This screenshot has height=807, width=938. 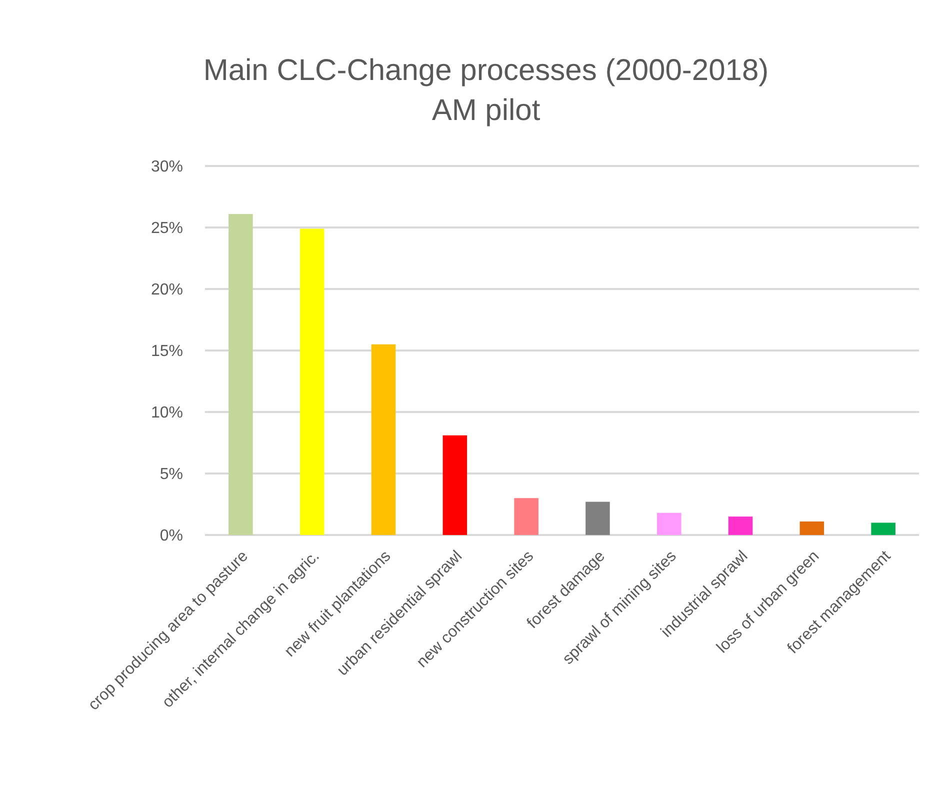 What do you see at coordinates (486, 110) in the screenshot?
I see `chart-subtitle: AM pilot` at bounding box center [486, 110].